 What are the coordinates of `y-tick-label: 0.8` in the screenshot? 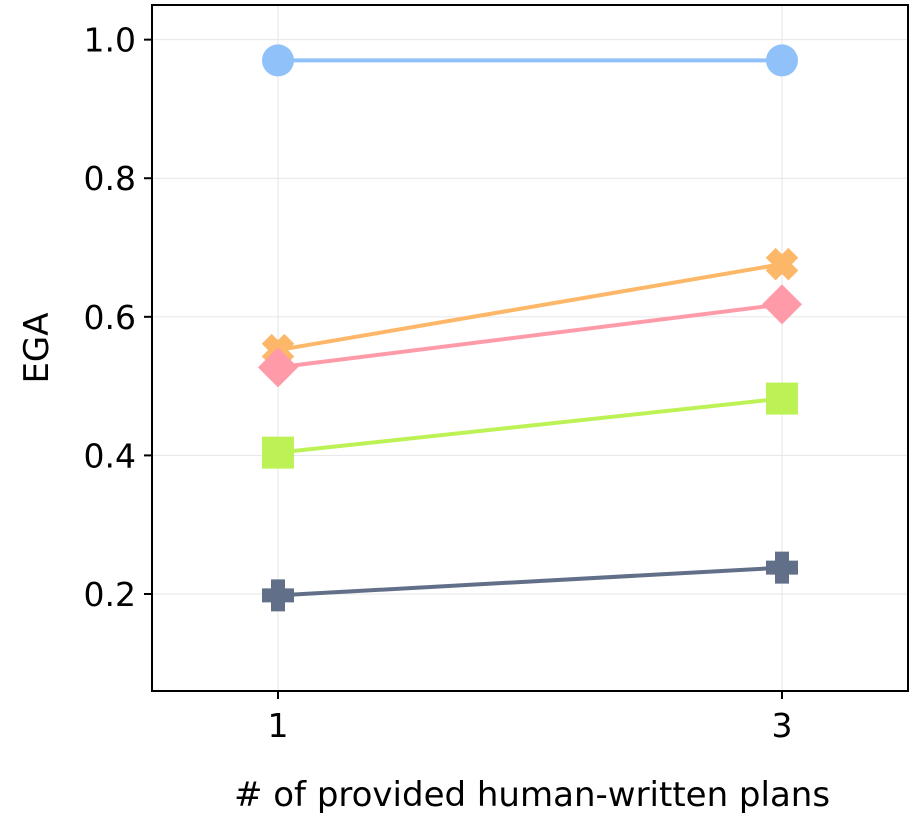 It's located at (110, 178).